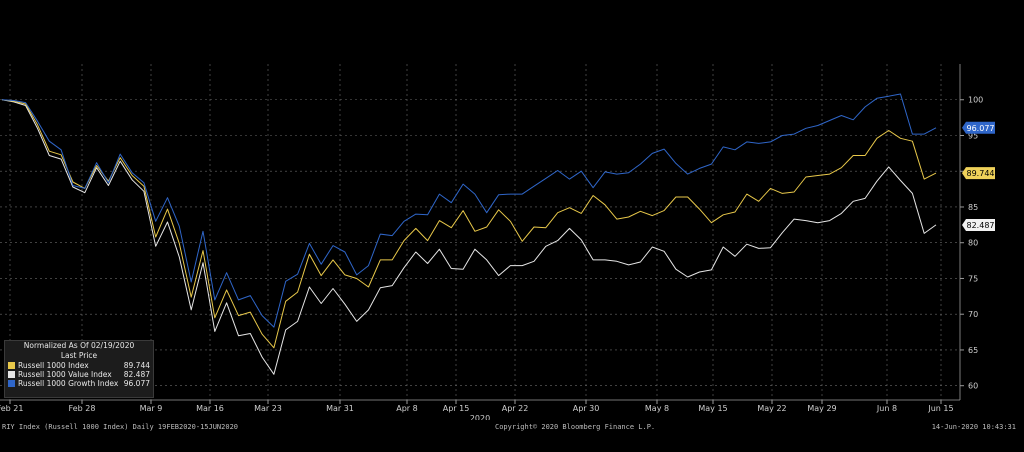 The width and height of the screenshot is (1024, 452). Describe the element at coordinates (973, 278) in the screenshot. I see `y-tick-label: 75` at that location.